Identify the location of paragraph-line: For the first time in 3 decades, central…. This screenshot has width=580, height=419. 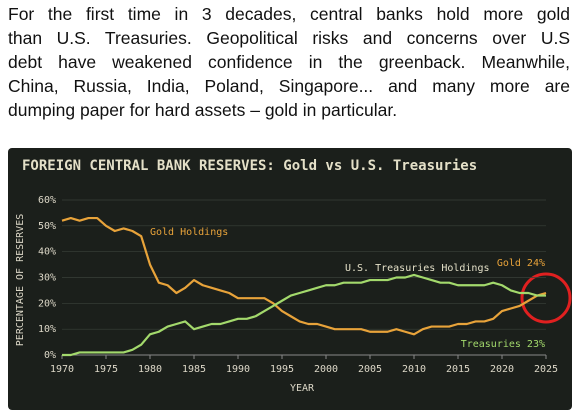
(289, 14).